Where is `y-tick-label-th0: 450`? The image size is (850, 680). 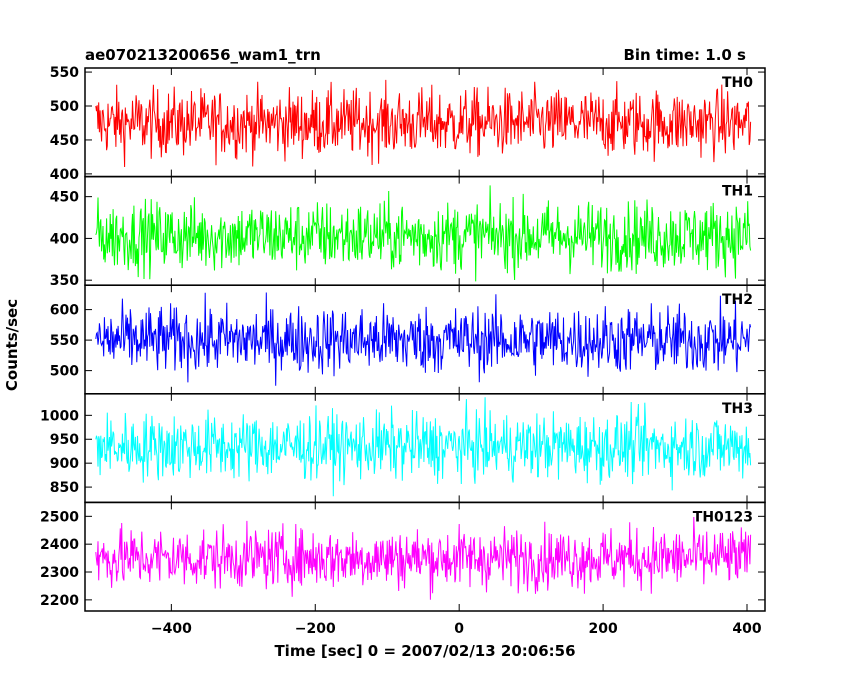 y-tick-label-th0: 450 is located at coordinates (64, 141).